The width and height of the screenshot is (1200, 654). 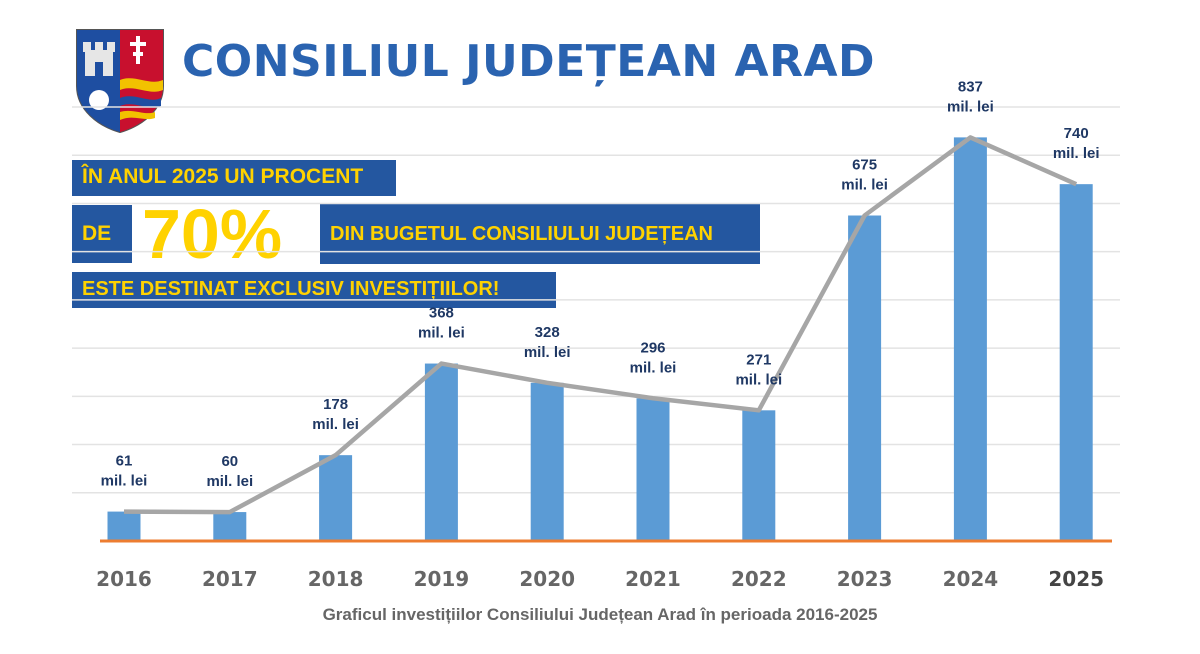 I want to click on banner-line-3: ESTE DESTINAT EXCLUSIV INVESTIȚIILOR!, so click(x=314, y=290).